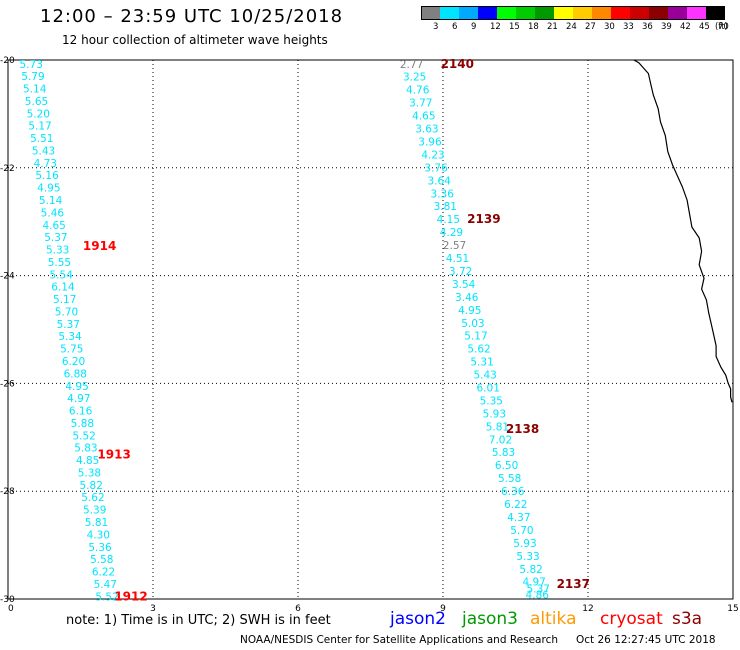  I want to click on wave-height-value: 3.36, so click(443, 194).